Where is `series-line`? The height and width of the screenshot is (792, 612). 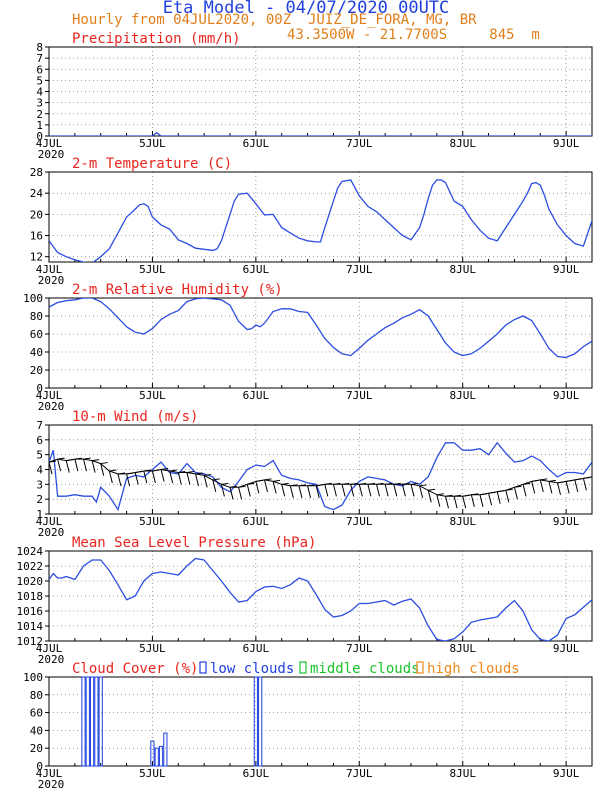
series-line is located at coordinates (320, 599).